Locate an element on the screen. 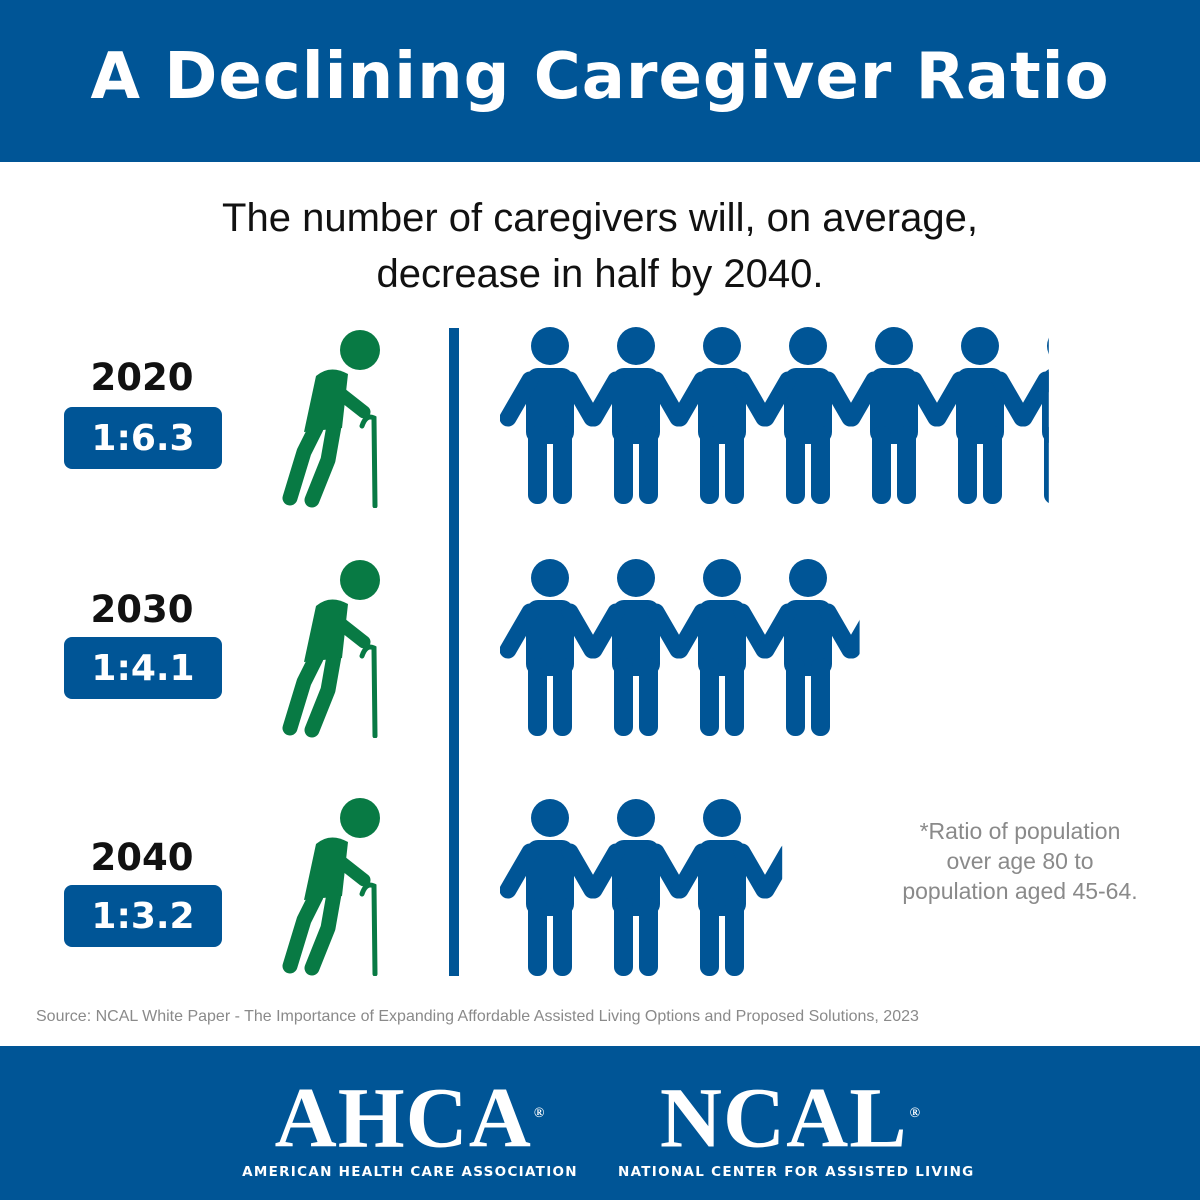 The width and height of the screenshot is (1200, 1200). caregiver-row-2030 is located at coordinates (680, 647).